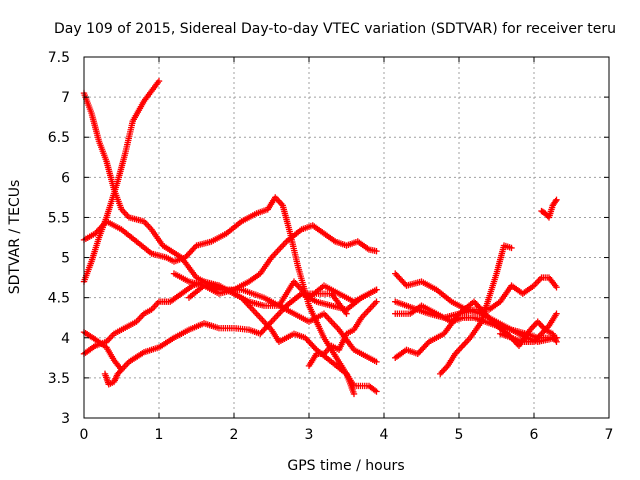 The image size is (640, 480). Describe the element at coordinates (59, 58) in the screenshot. I see `y-tick-label: 7.5` at that location.